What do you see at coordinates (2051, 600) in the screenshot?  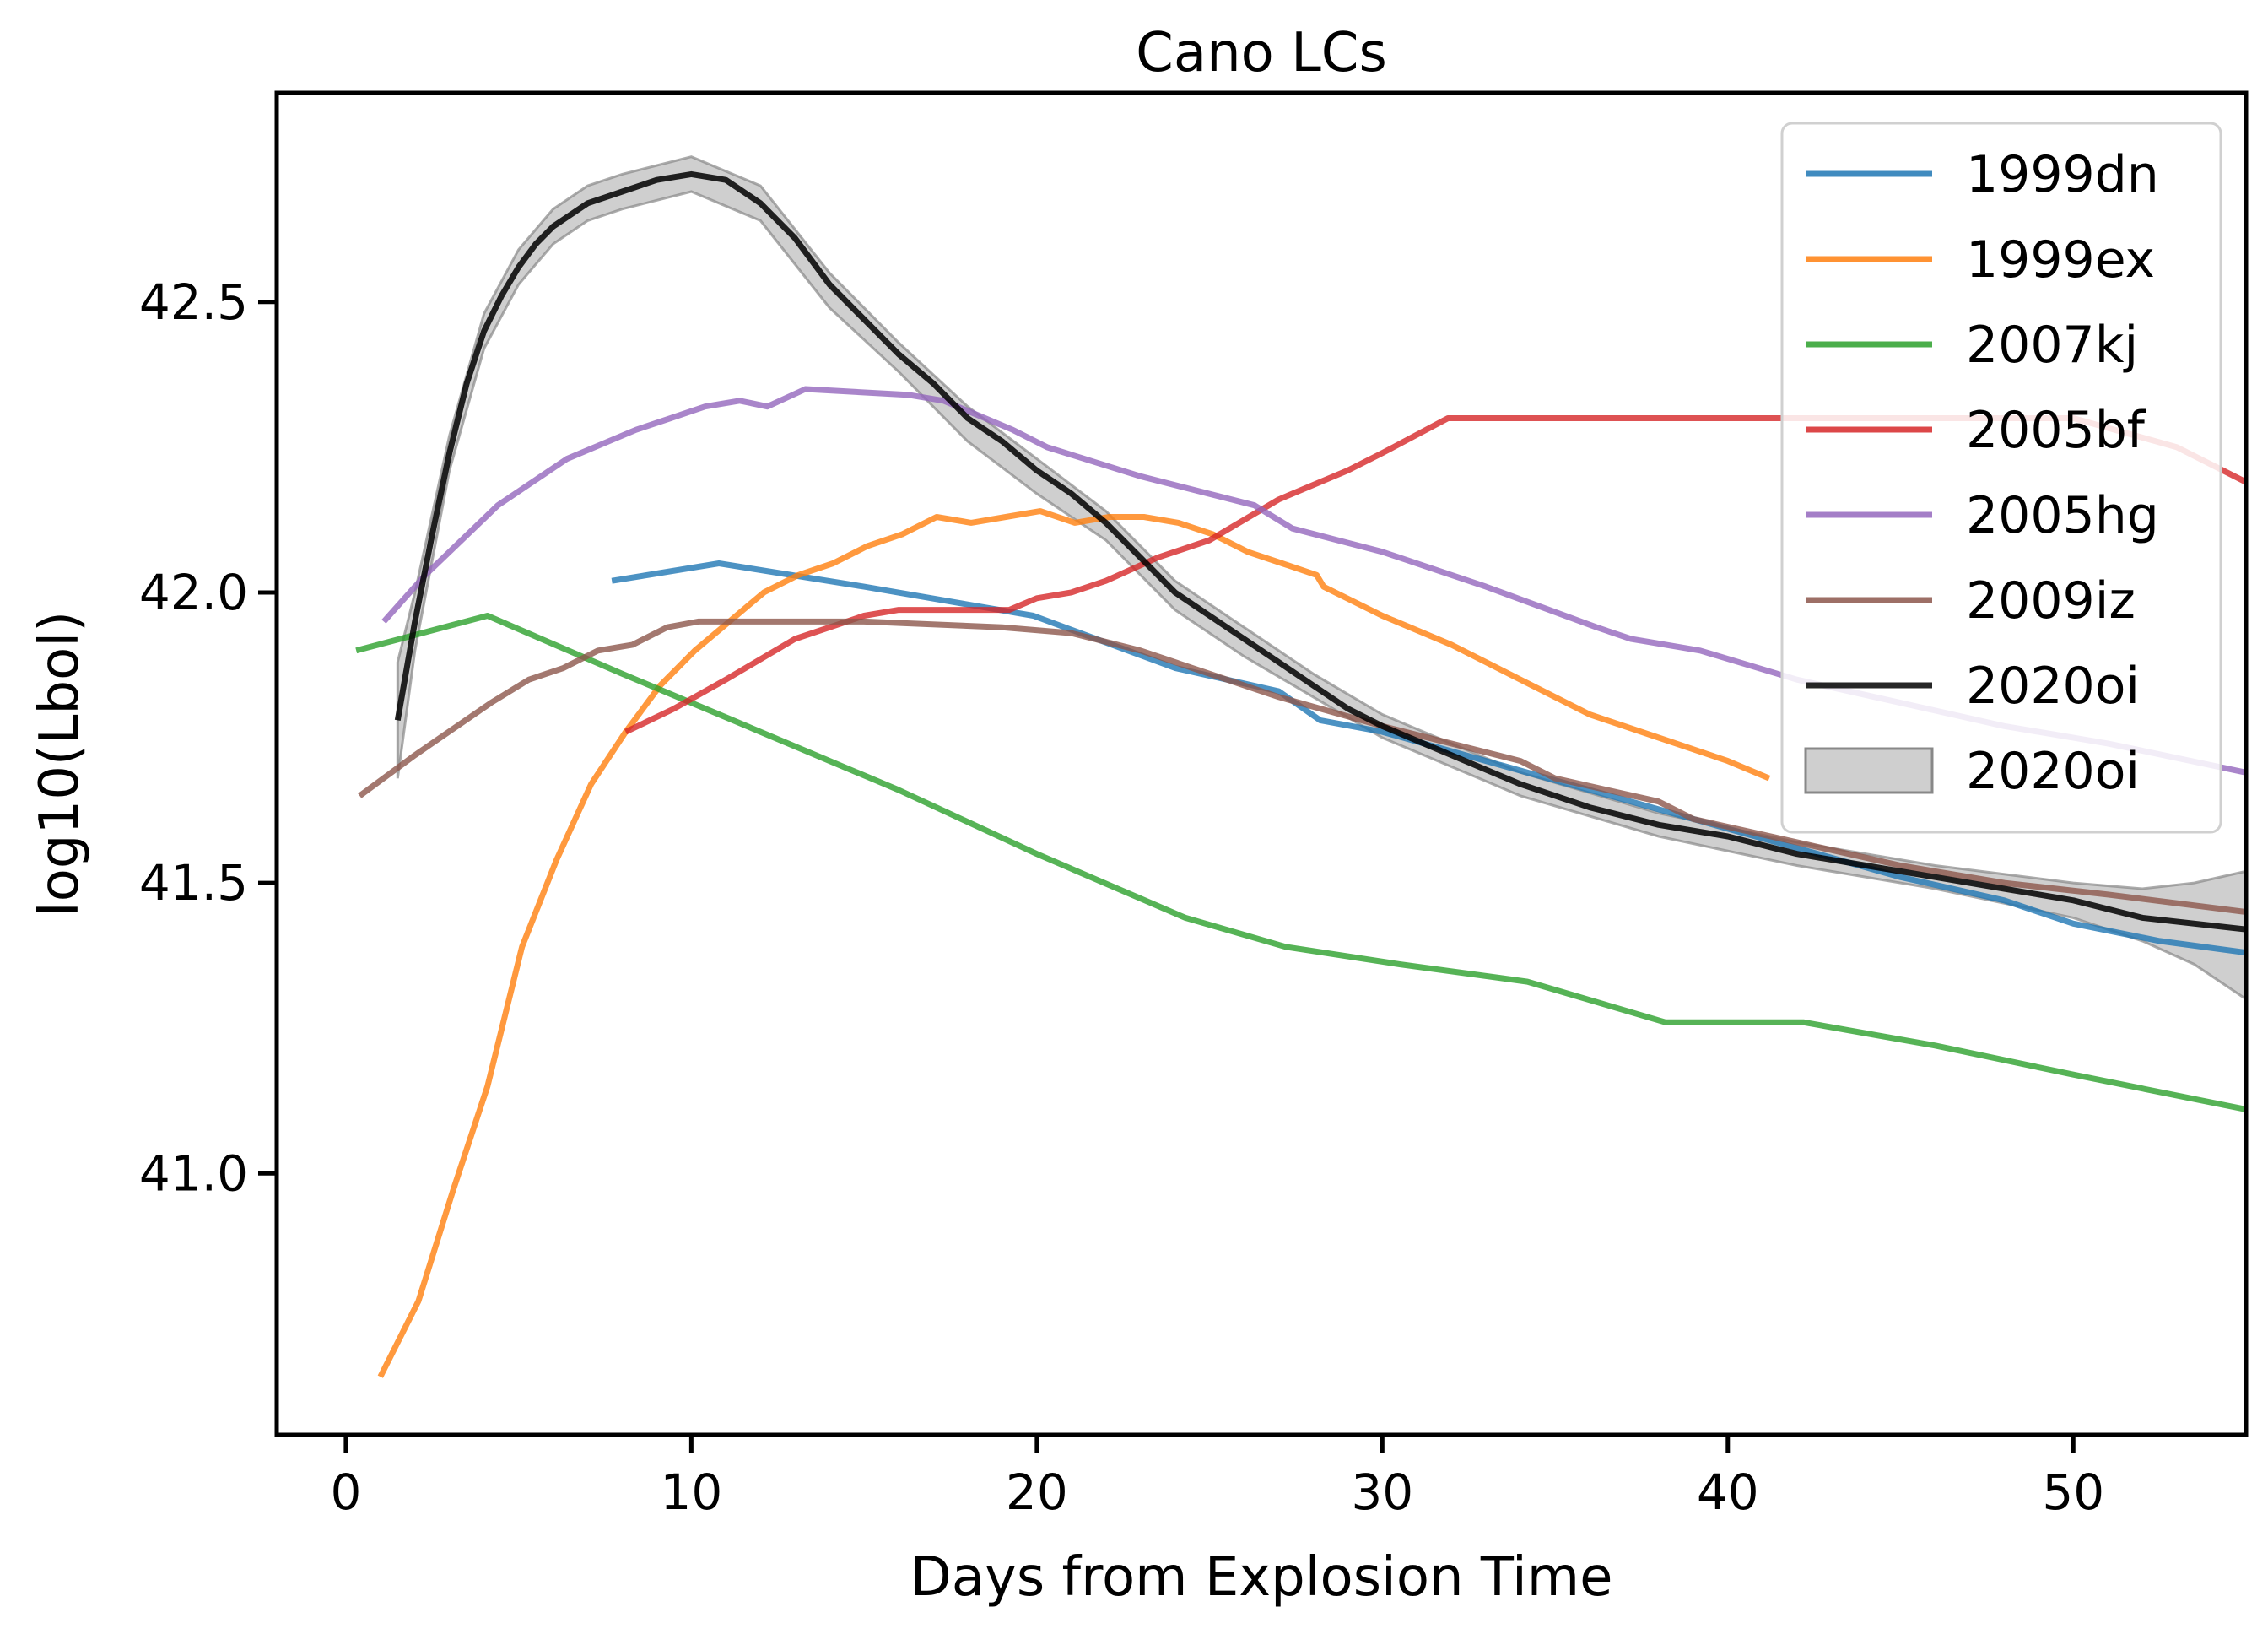 I see `legend-label: 2009iz` at bounding box center [2051, 600].